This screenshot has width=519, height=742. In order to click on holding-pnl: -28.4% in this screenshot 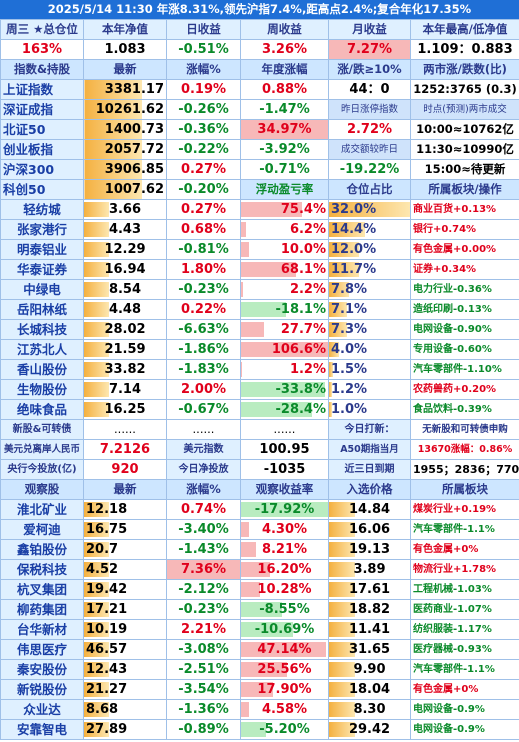, I will do `click(284, 409)`.